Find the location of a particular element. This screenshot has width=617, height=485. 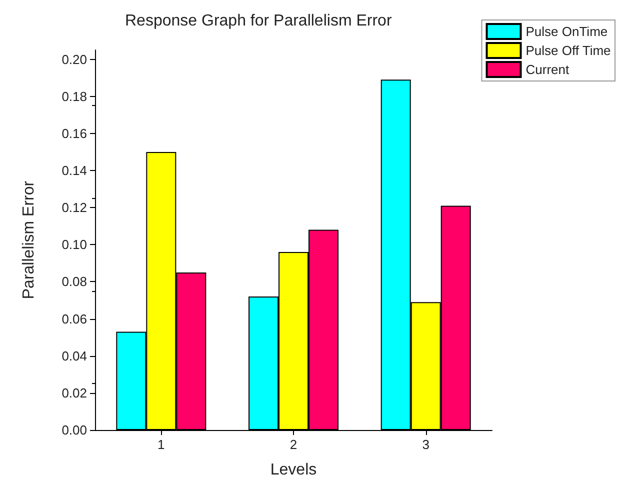

y-tick-label: 0.20 is located at coordinates (74, 59).